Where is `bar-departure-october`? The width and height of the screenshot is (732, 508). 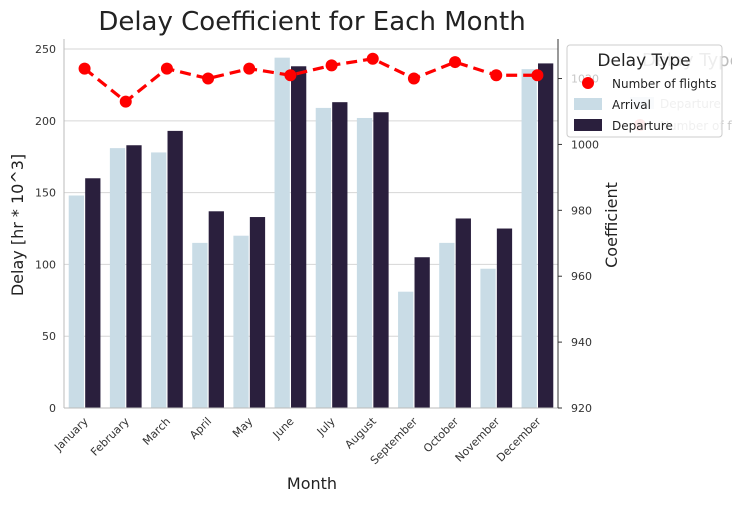 bar-departure-october is located at coordinates (463, 313).